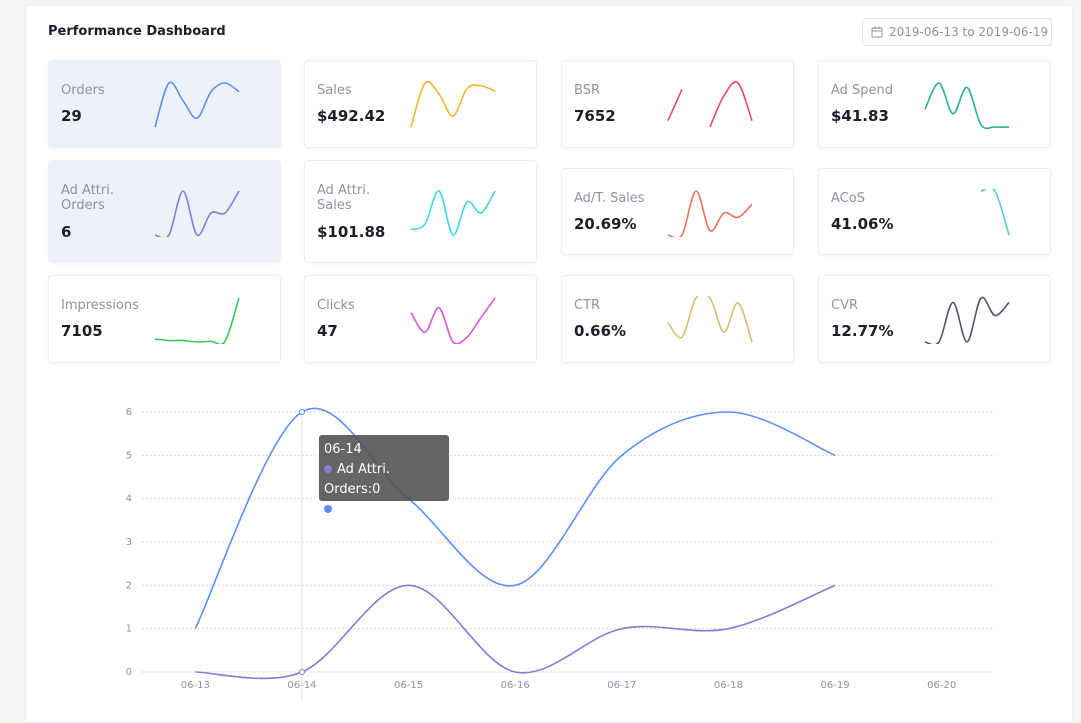  Describe the element at coordinates (129, 499) in the screenshot. I see `y-tick-label: 4` at that location.